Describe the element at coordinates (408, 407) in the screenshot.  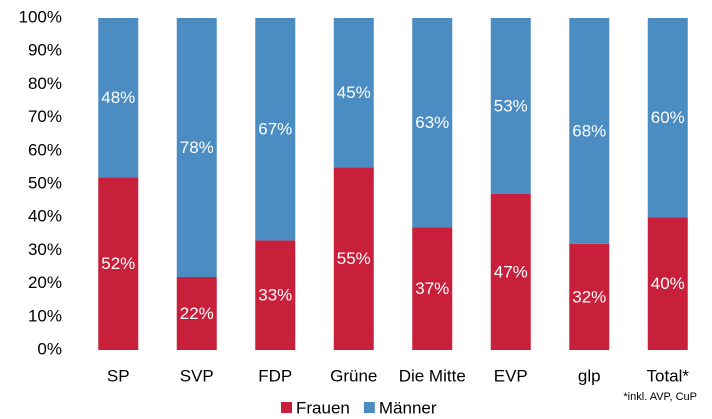
I see `legend-label: Männer` at that location.